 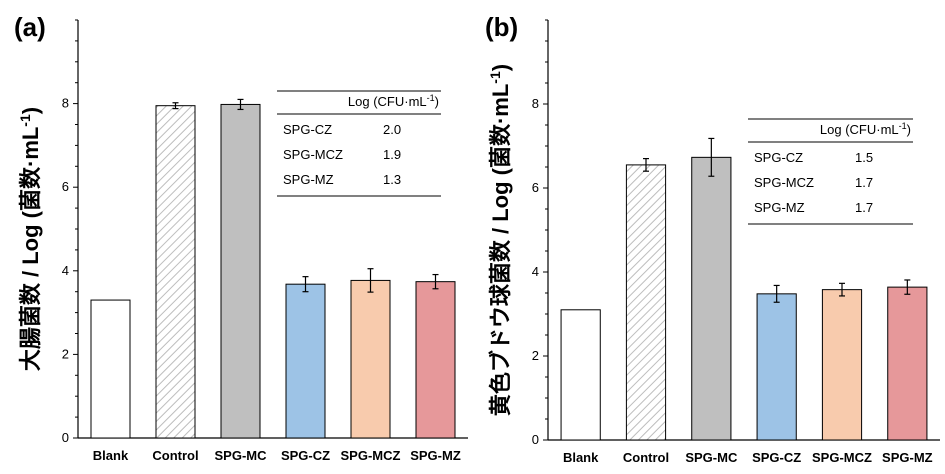 What do you see at coordinates (501, 27) in the screenshot?
I see `panel-label: (b)` at bounding box center [501, 27].